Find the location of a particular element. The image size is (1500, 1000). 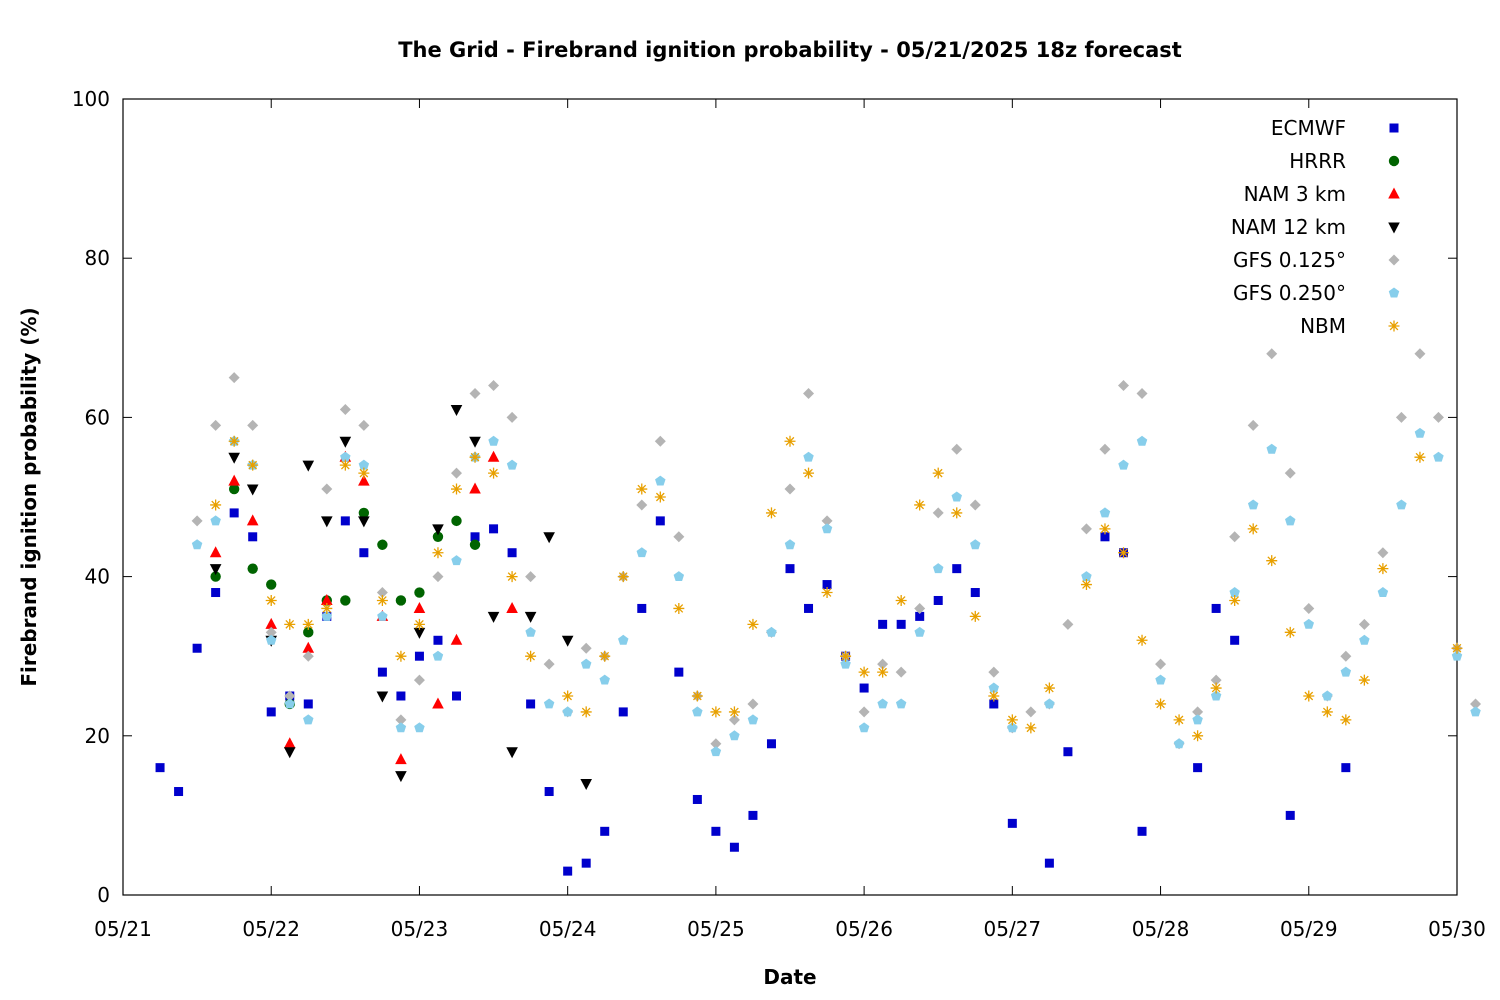

legend-label: ECMWF is located at coordinates (1308, 128).